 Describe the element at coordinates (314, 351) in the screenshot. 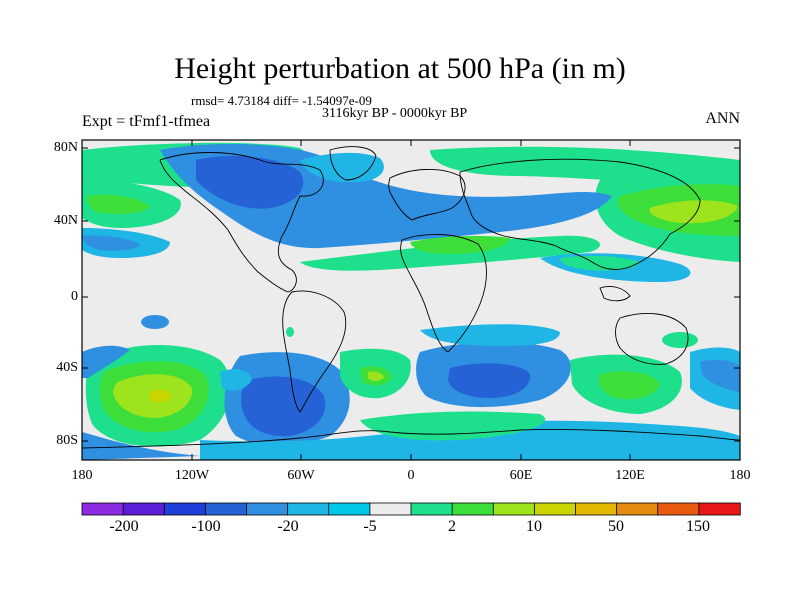

I see `coastline-south-america` at that location.